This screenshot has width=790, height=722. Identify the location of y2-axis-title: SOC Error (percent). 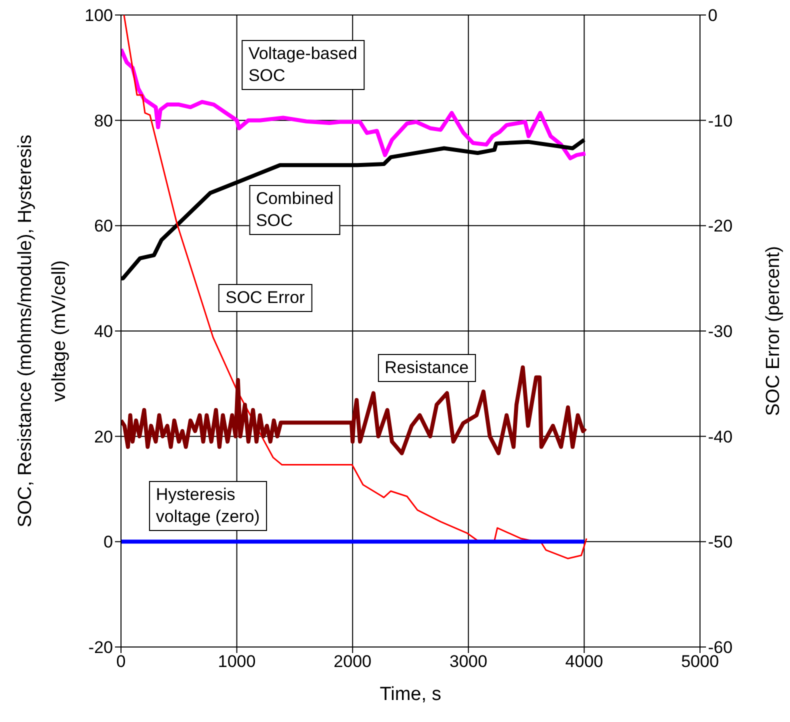
(773, 331).